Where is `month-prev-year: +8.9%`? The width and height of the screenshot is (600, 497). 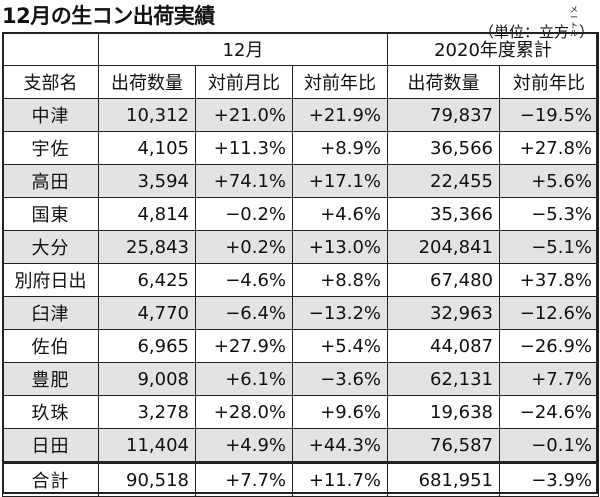 month-prev-year: +8.9% is located at coordinates (340, 148).